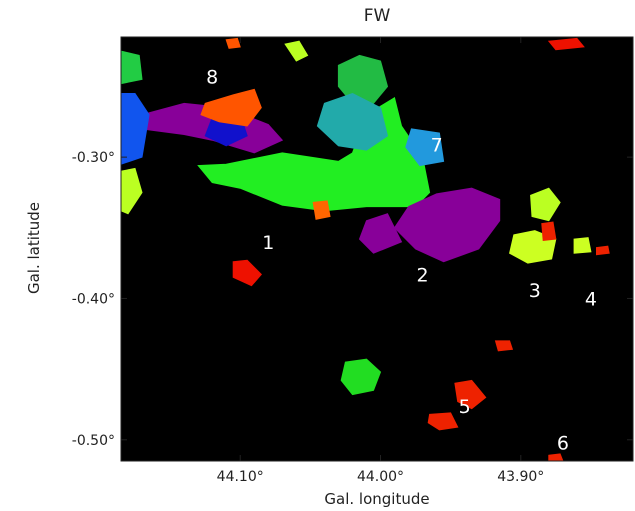 Image resolution: width=635 pixels, height=511 pixels. I want to click on clump-orange-top, so click(233, 43).